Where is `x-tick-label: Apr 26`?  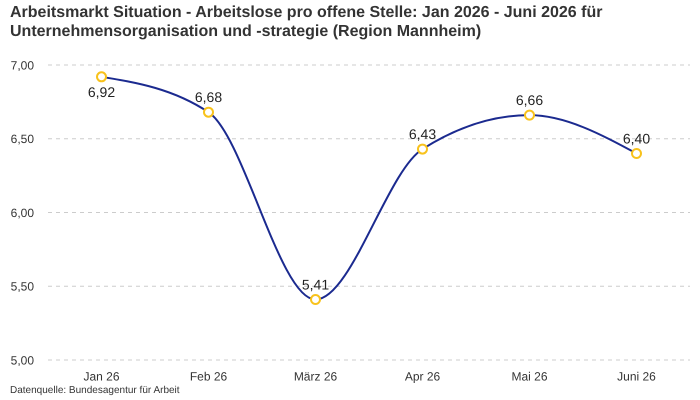 x-tick-label: Apr 26 is located at coordinates (422, 377).